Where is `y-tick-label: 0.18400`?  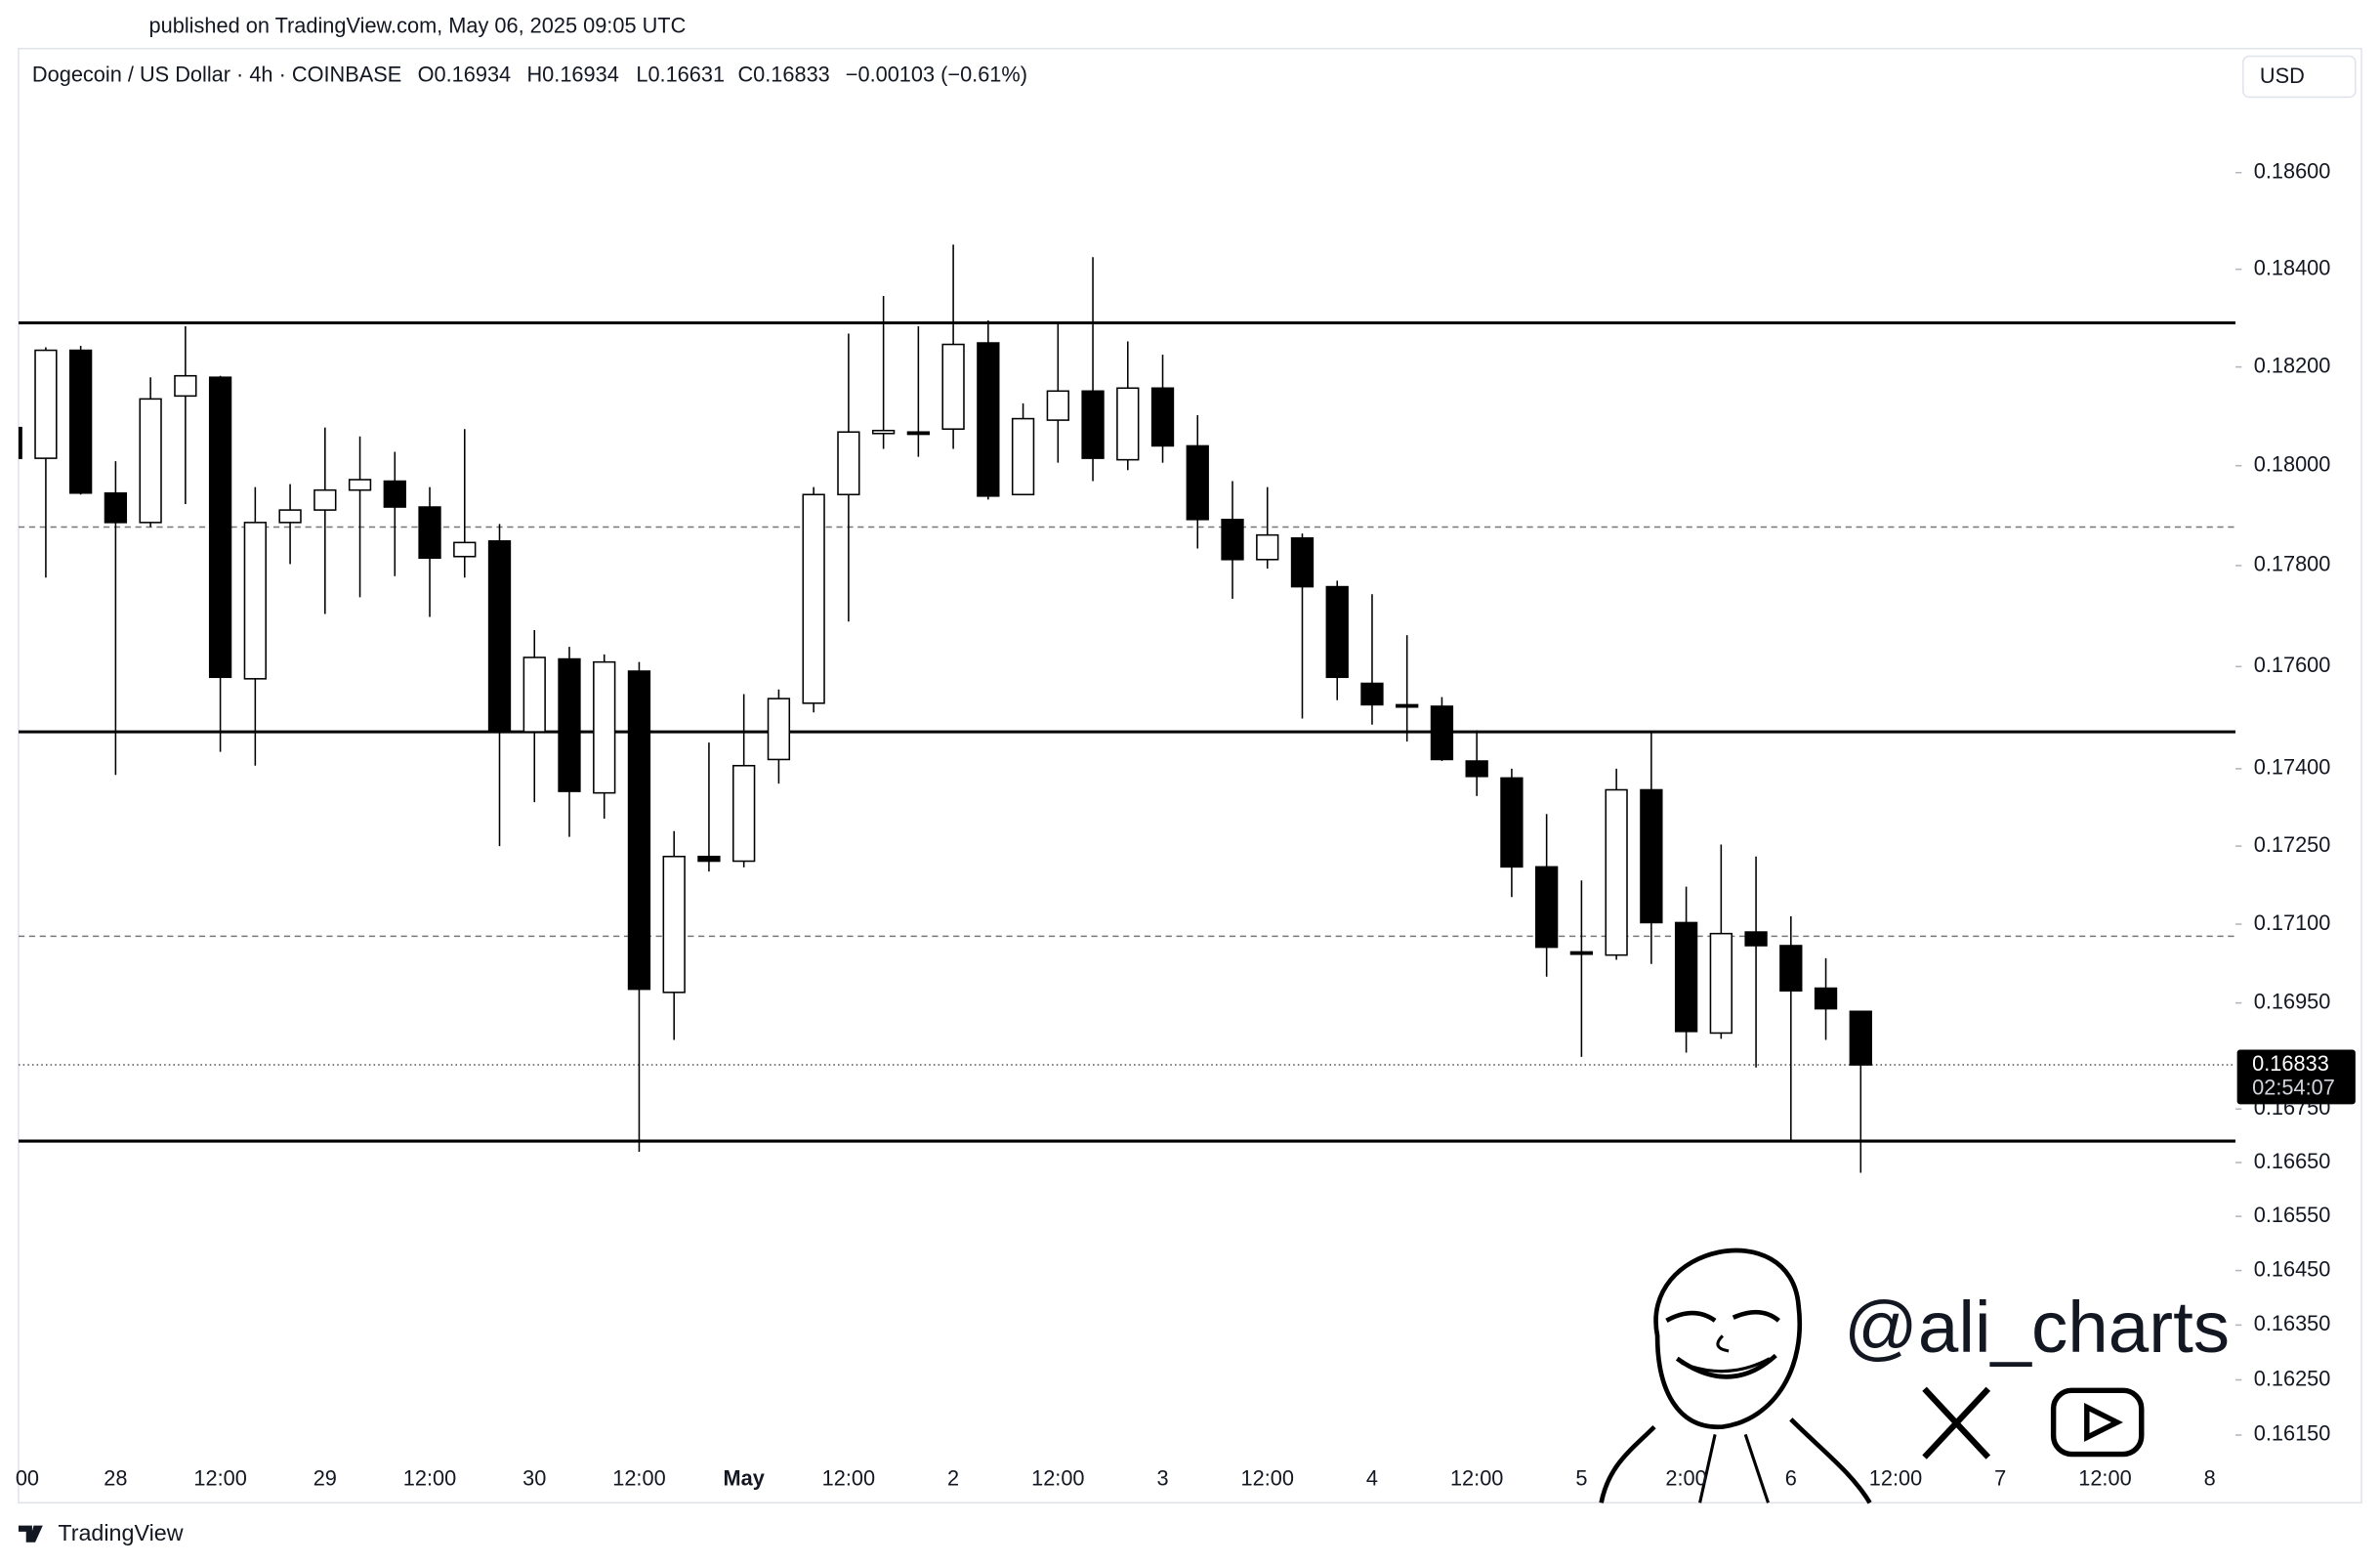
y-tick-label: 0.18400 is located at coordinates (2292, 267).